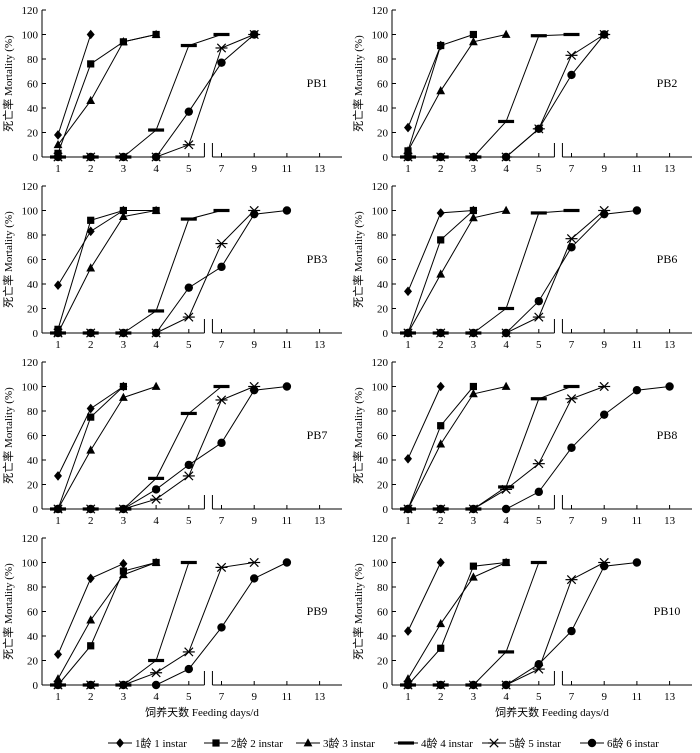  I want to click on x-tick-label: 4, so click(506, 169).